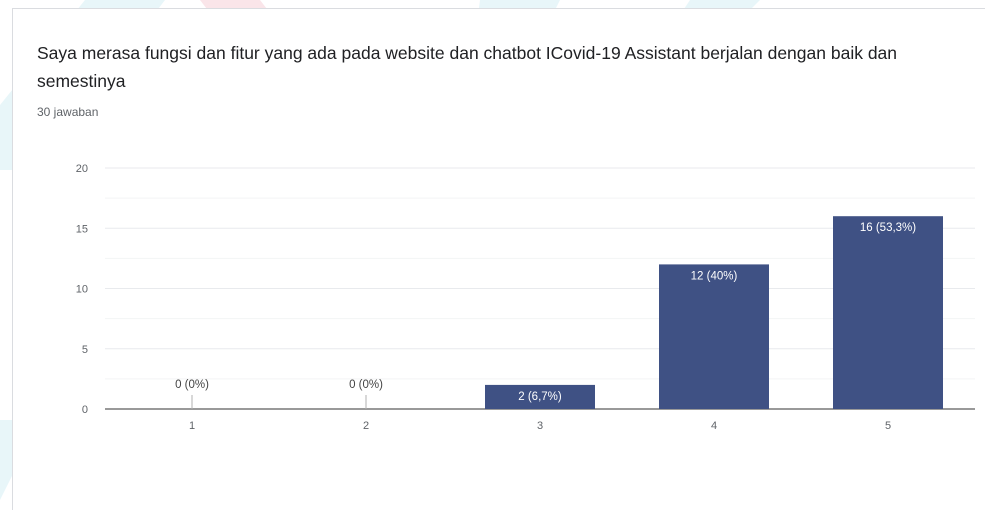 This screenshot has width=985, height=510. What do you see at coordinates (82, 229) in the screenshot?
I see `y-tick-label: 15` at bounding box center [82, 229].